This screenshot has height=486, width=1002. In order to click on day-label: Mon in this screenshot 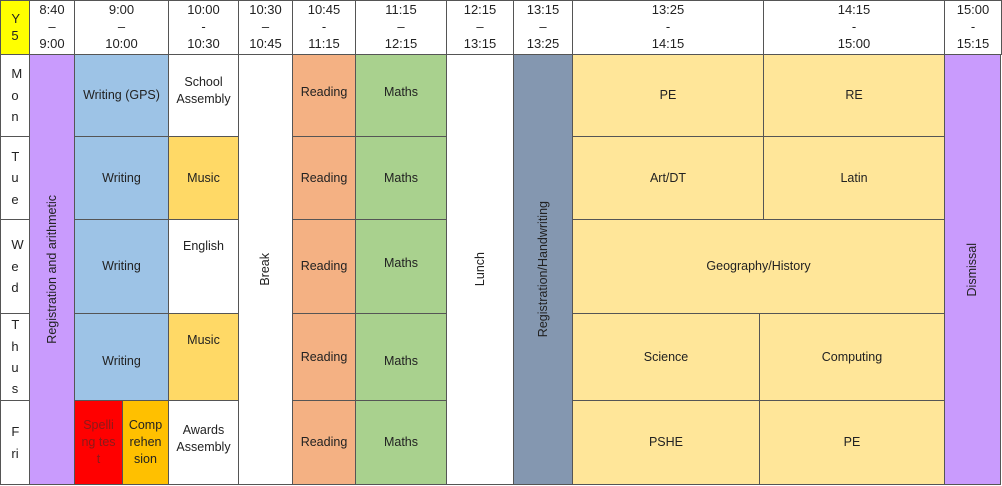, I will do `click(17, 95)`.